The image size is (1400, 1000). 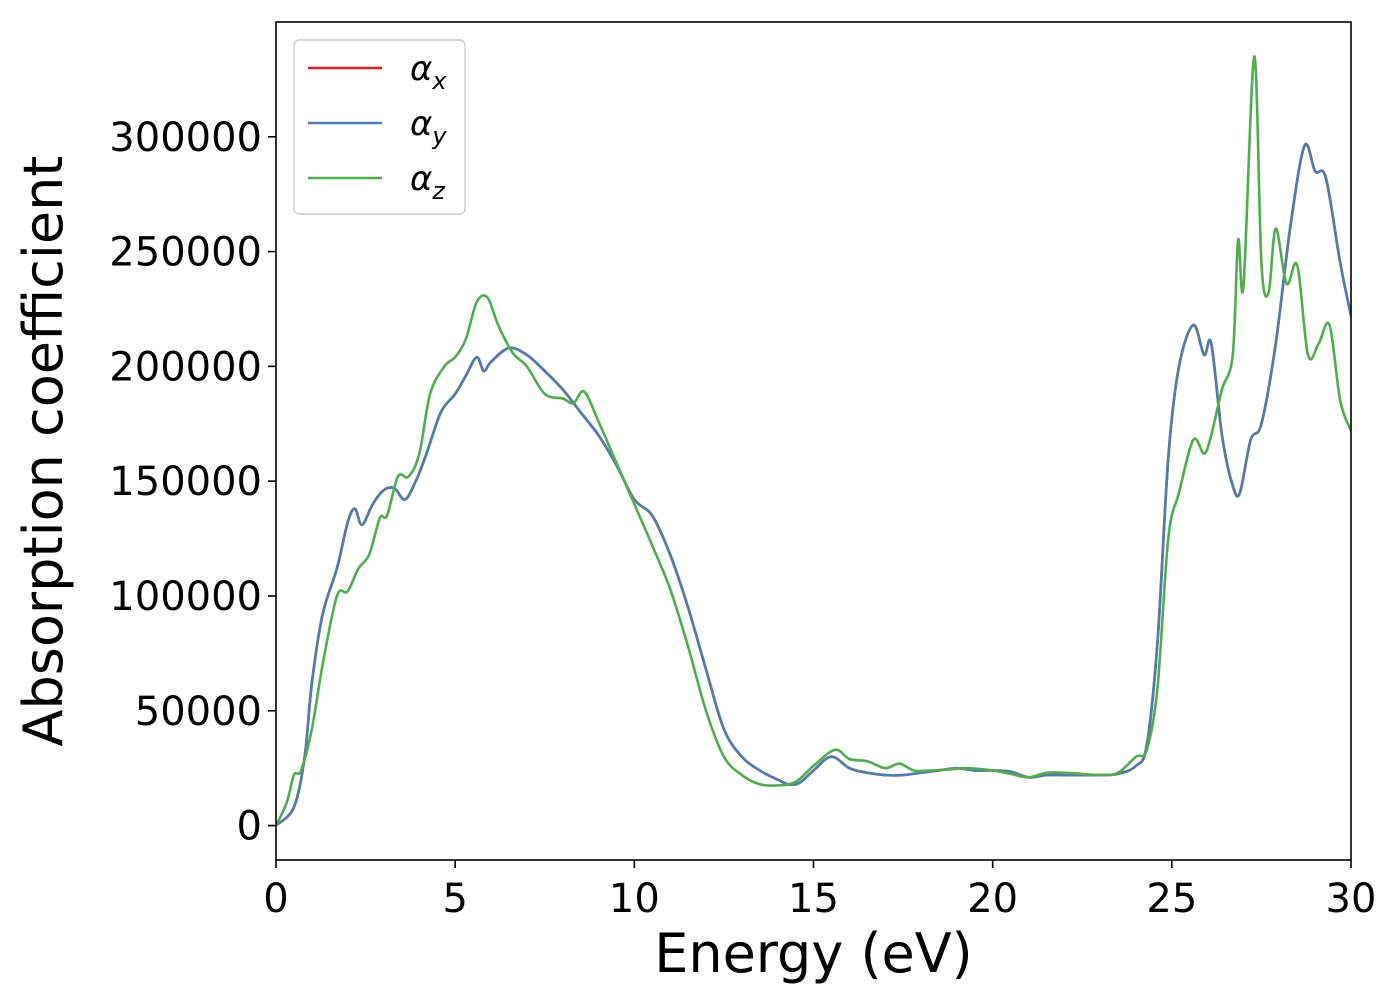 What do you see at coordinates (428, 72) in the screenshot?
I see `legend-label: αx` at bounding box center [428, 72].